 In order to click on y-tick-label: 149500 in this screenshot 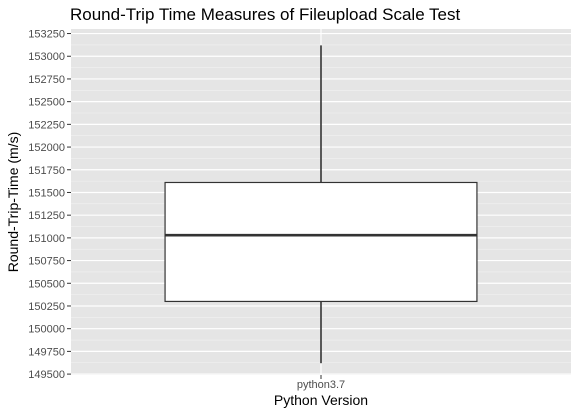, I will do `click(46, 375)`.